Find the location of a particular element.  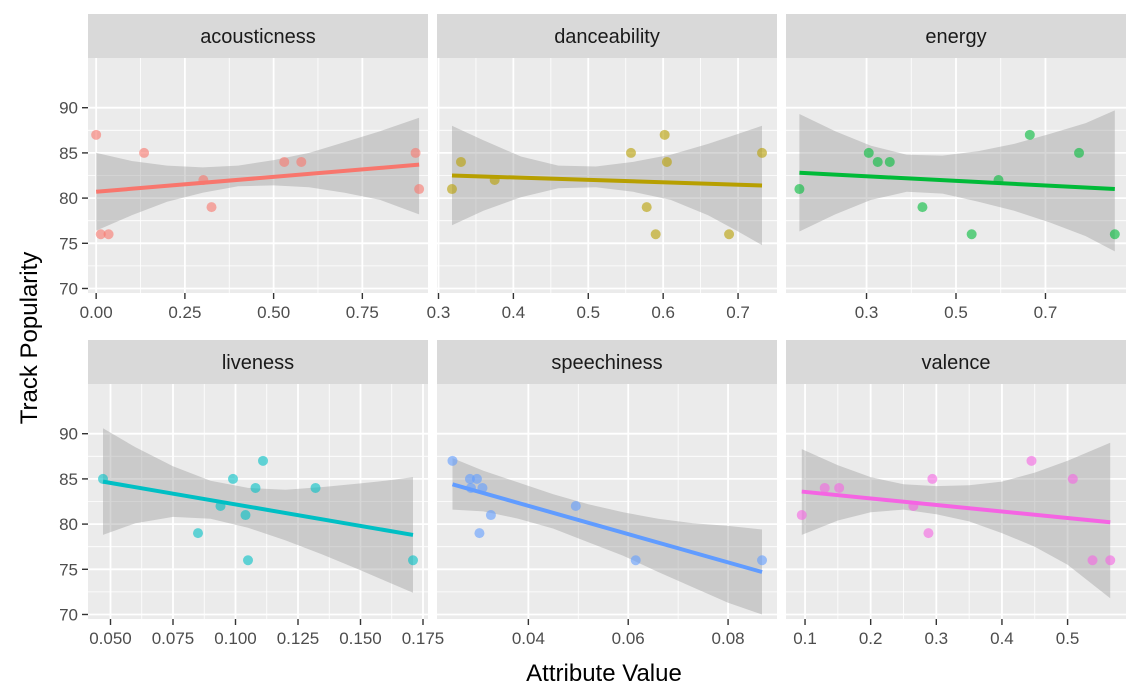

x-tick-label: 0.08 is located at coordinates (728, 638).